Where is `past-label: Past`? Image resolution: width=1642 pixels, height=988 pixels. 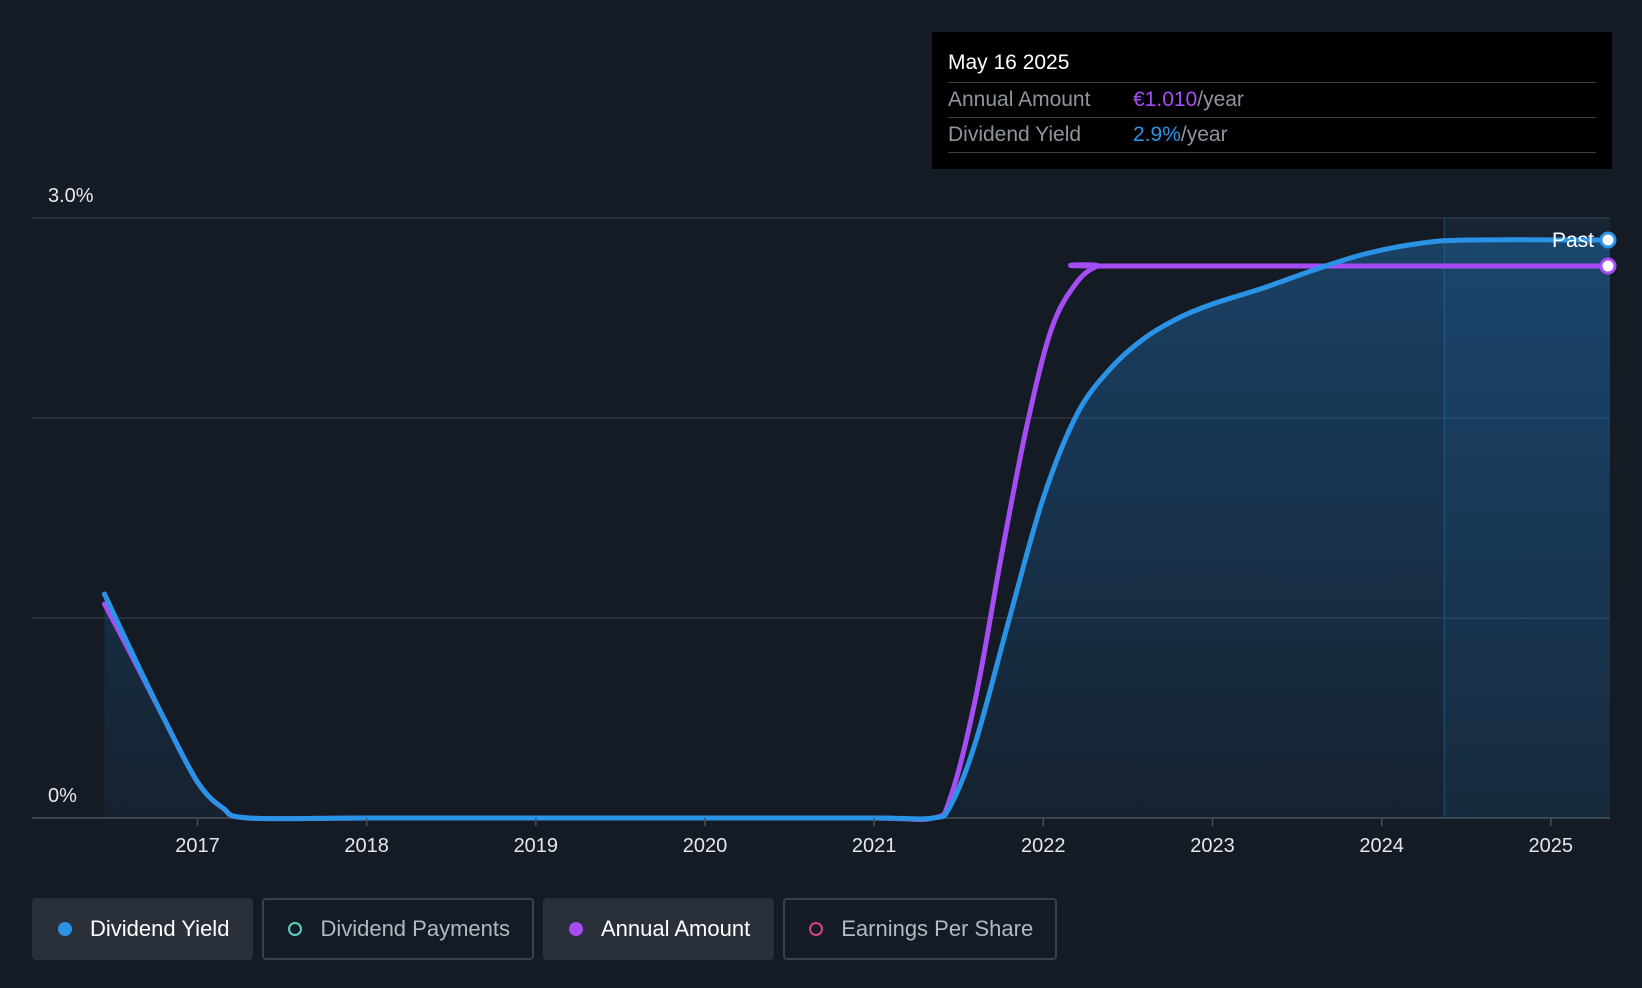 past-label: Past is located at coordinates (1573, 240).